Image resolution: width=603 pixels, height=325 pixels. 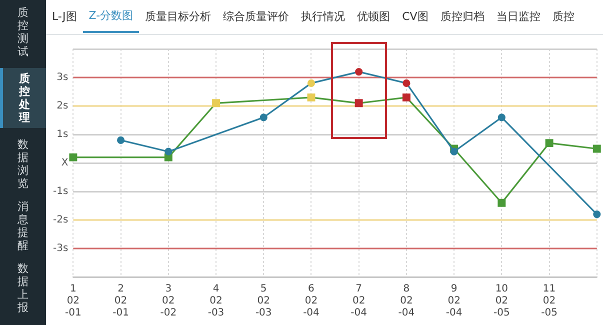 What do you see at coordinates (64, 163) in the screenshot?
I see `y-tick-label: X` at bounding box center [64, 163].